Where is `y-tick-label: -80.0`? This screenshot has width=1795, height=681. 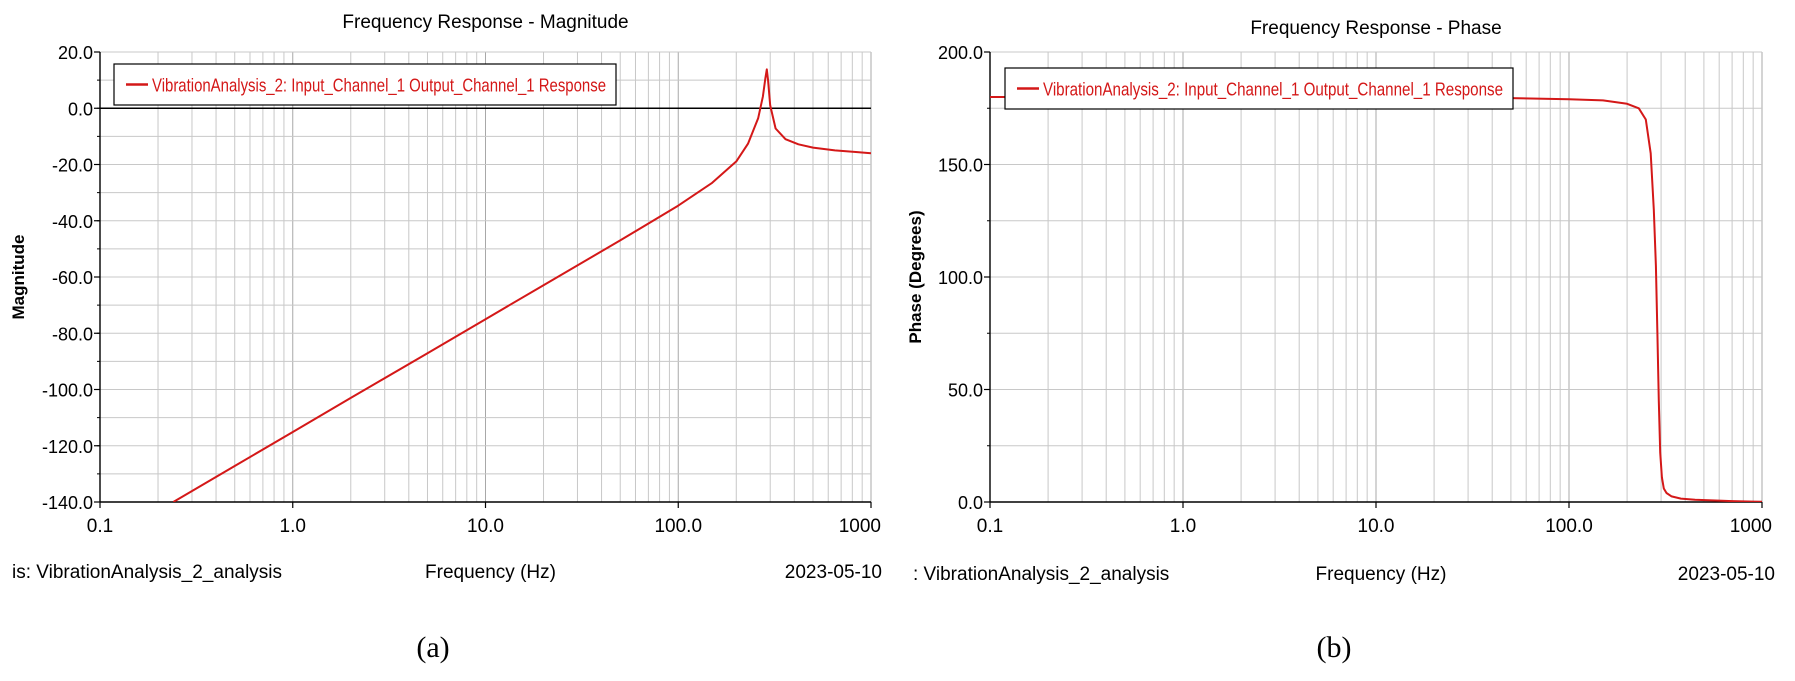
y-tick-label: -80.0 is located at coordinates (72, 334).